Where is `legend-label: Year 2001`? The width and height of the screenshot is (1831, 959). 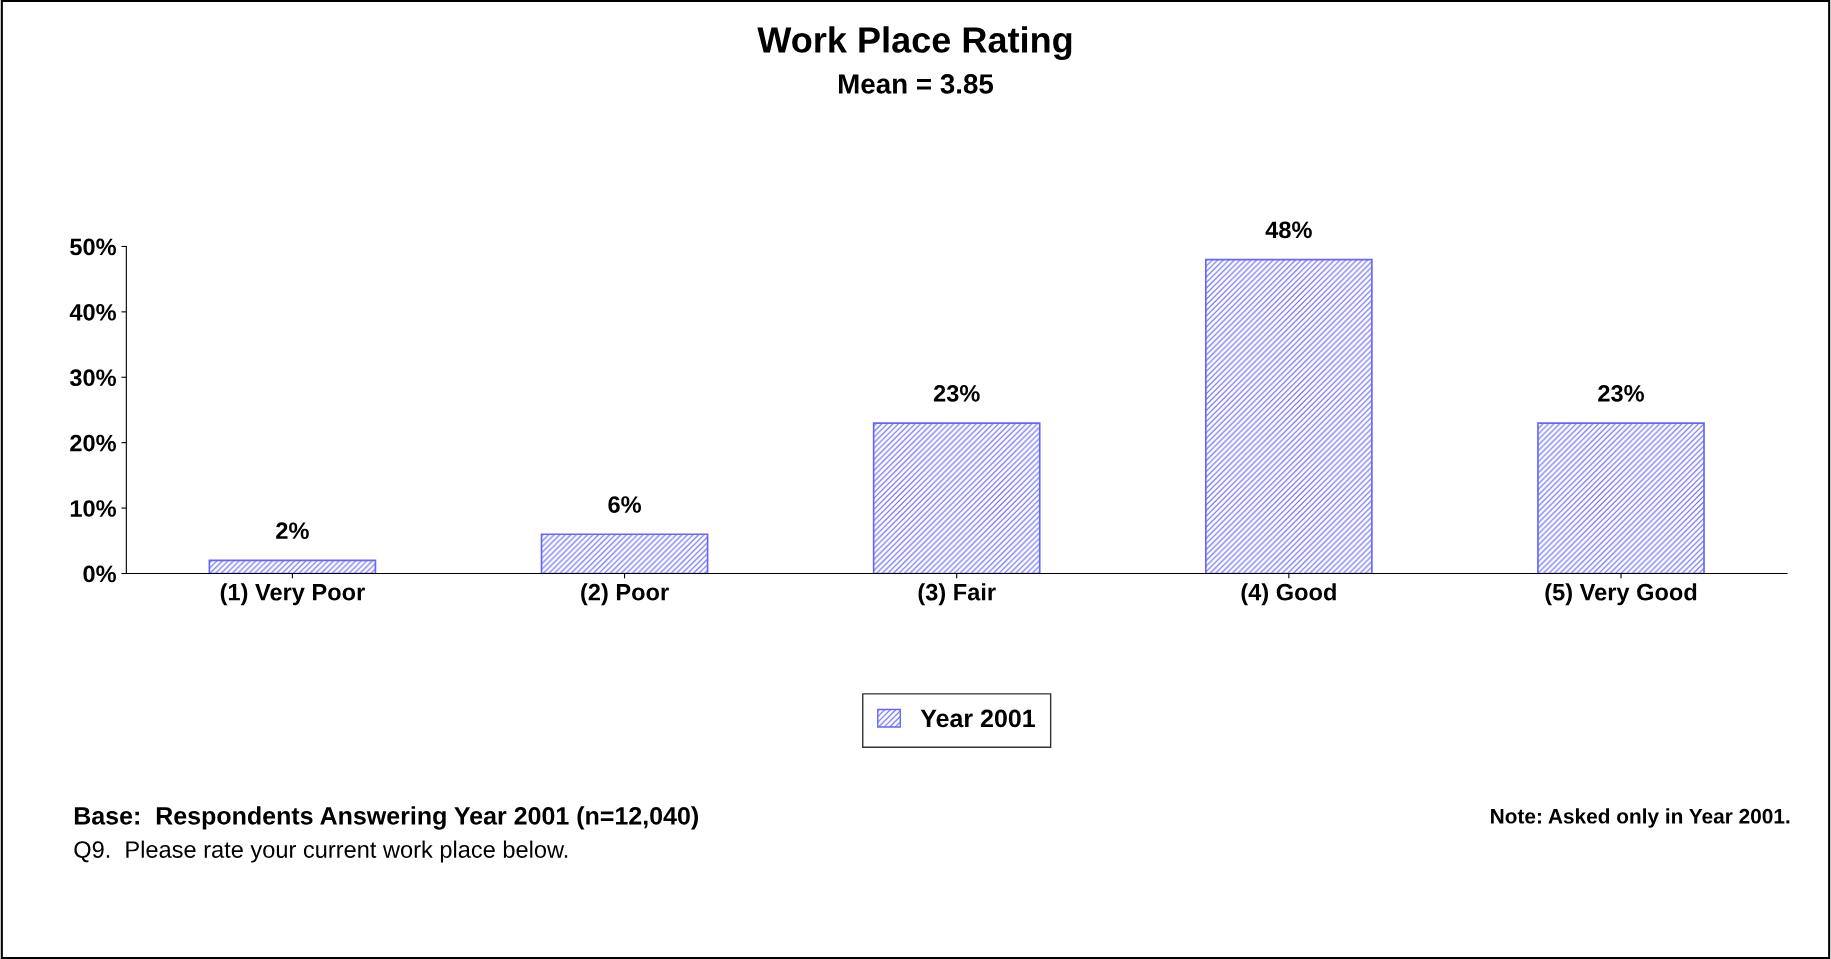
legend-label: Year 2001 is located at coordinates (977, 718).